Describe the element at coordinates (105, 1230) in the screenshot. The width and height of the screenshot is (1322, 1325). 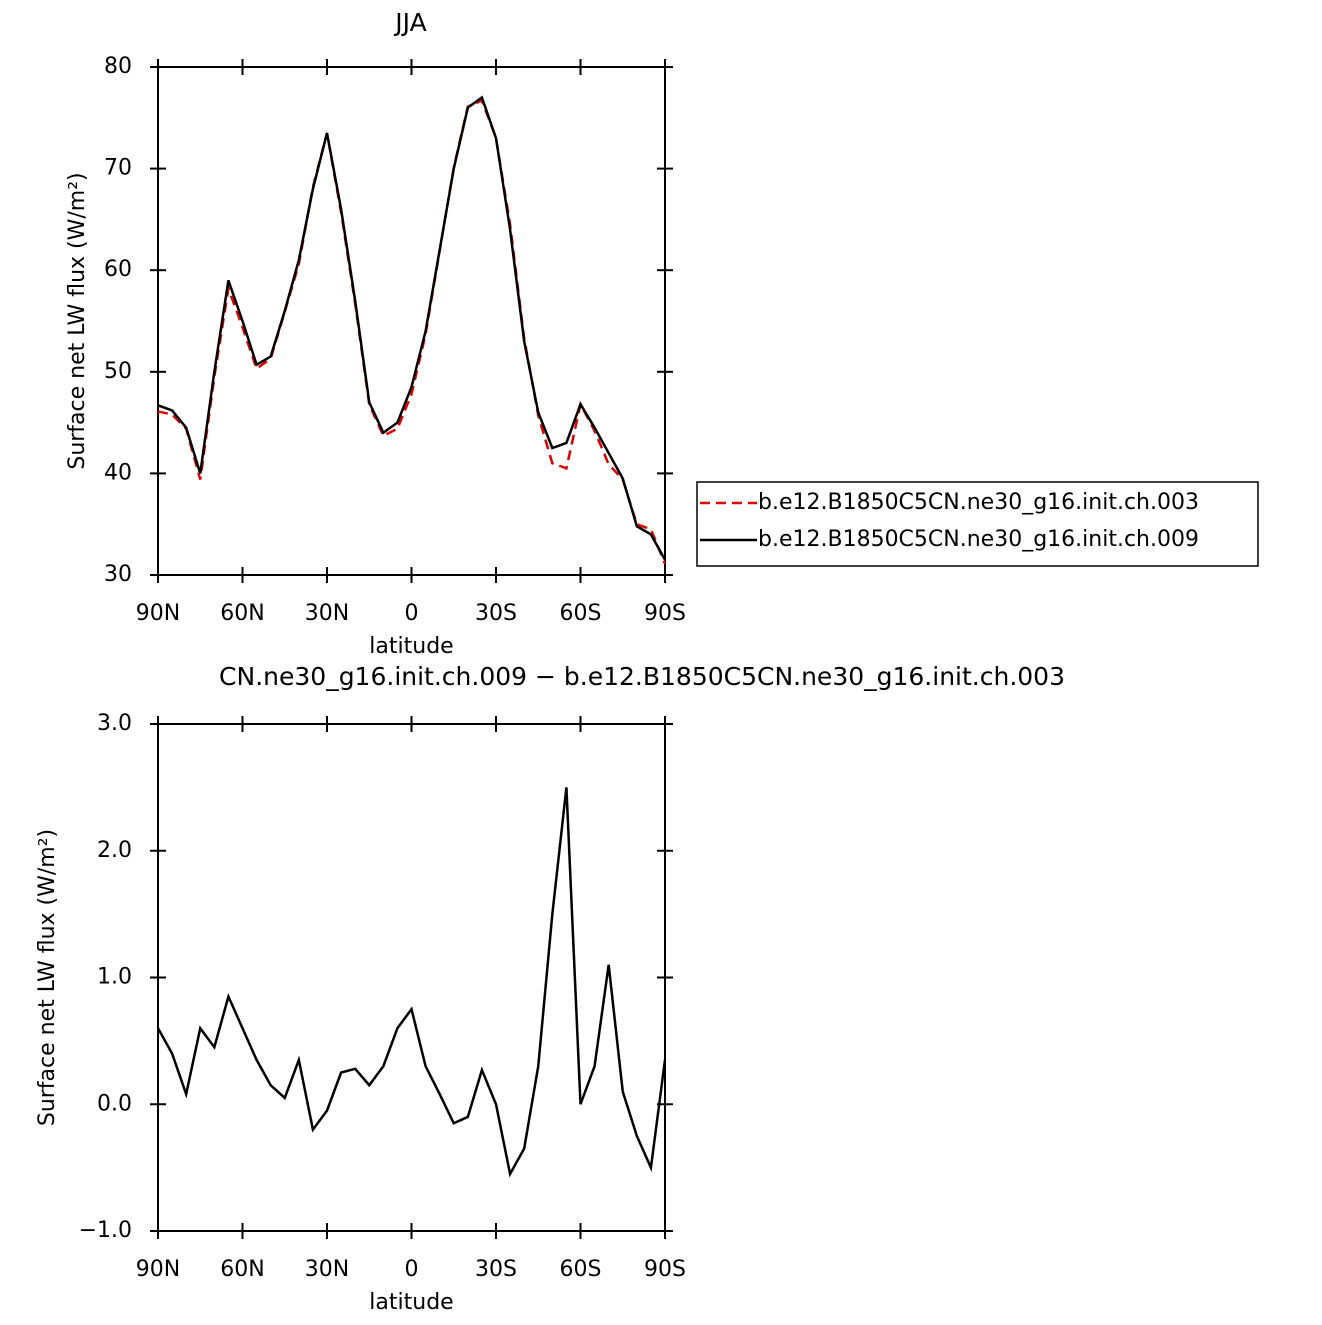
I see `y-tick-label: −1.0` at that location.